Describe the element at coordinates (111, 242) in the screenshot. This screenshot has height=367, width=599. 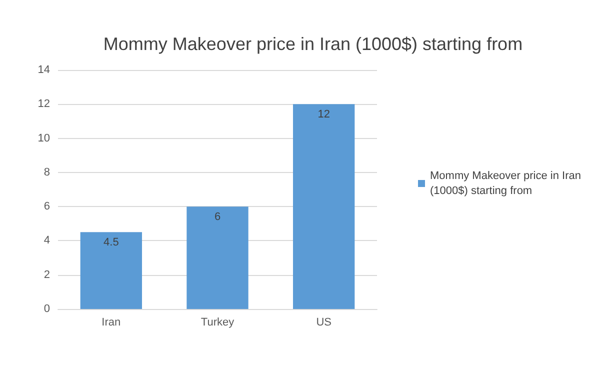
I see `data-label: 4.5` at that location.